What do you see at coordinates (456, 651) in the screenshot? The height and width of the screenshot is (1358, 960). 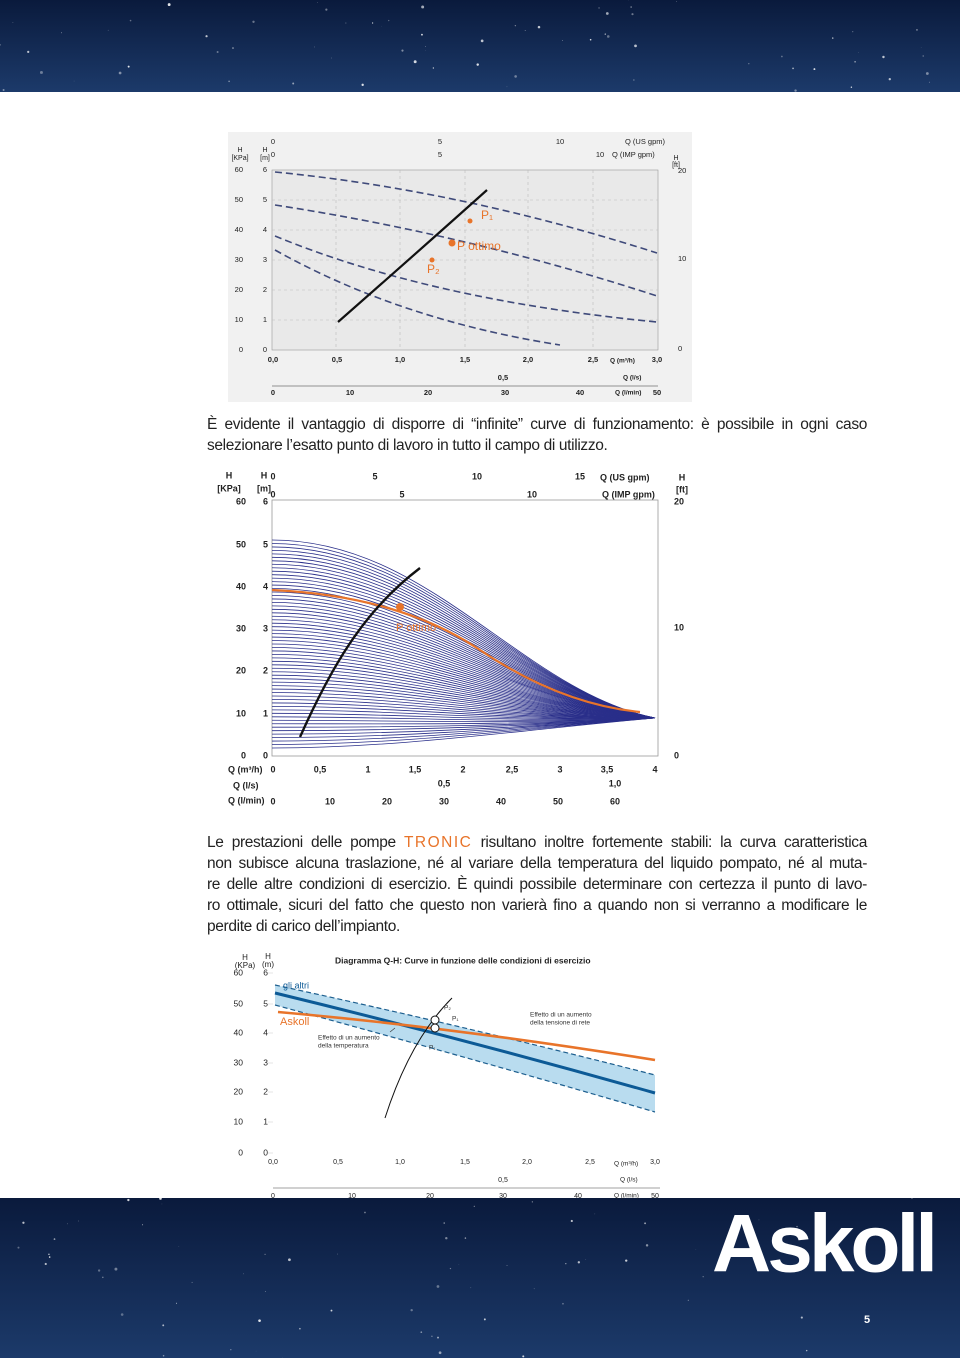 I see `optimum-curve` at bounding box center [456, 651].